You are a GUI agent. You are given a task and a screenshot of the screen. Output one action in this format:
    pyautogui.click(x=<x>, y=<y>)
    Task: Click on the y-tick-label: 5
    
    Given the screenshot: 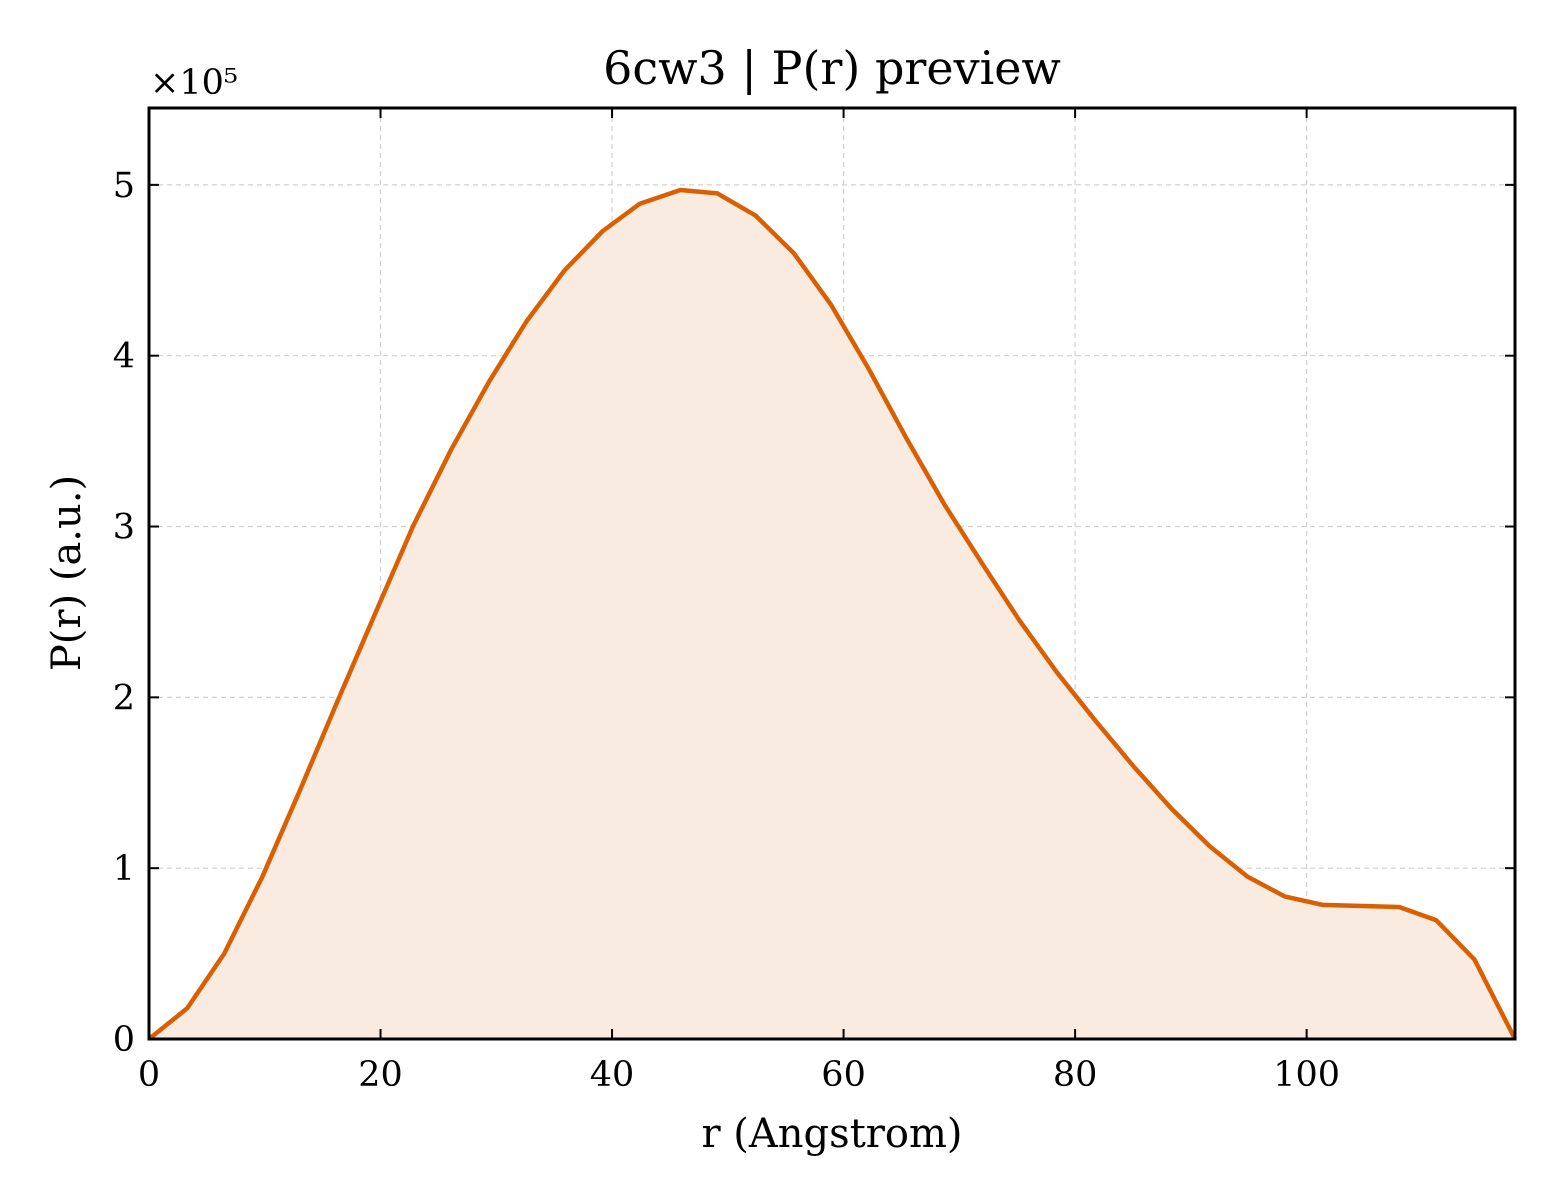 What is the action you would take?
    pyautogui.click(x=124, y=186)
    